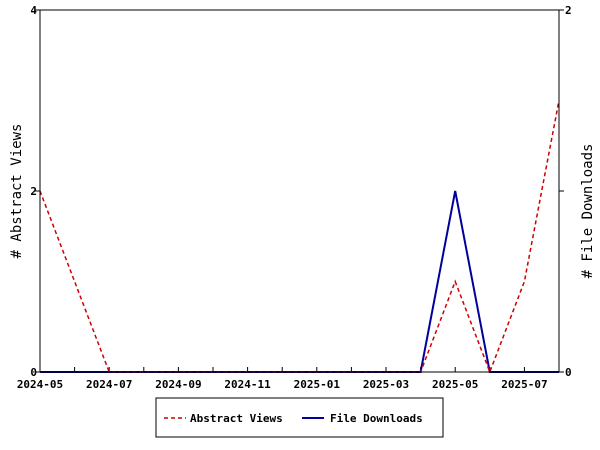 Image resolution: width=600 pixels, height=450 pixels. Describe the element at coordinates (109, 384) in the screenshot. I see `x-tick-label: 2024-07` at that location.